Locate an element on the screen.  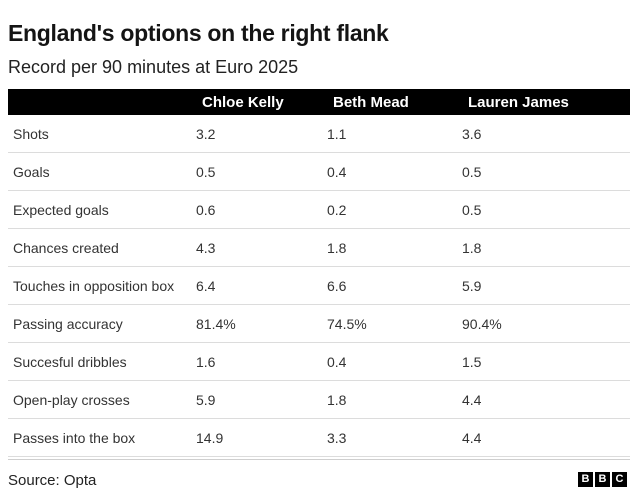
header-lauren-james: Lauren James is located at coordinates (546, 102).